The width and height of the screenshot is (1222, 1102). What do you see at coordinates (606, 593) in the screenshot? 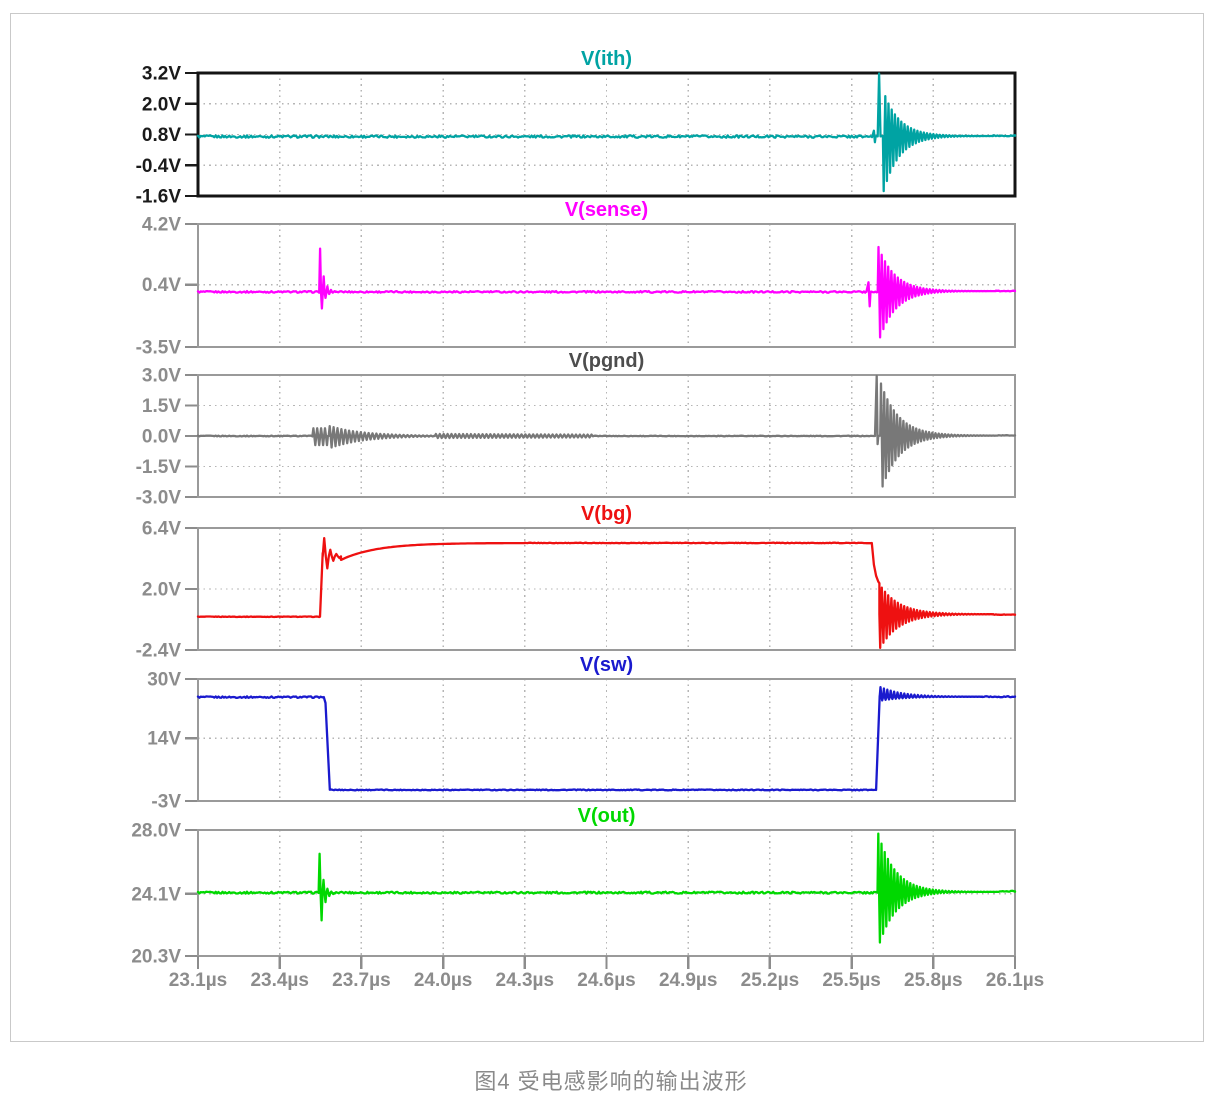
I see `vbg-trace` at bounding box center [606, 593].